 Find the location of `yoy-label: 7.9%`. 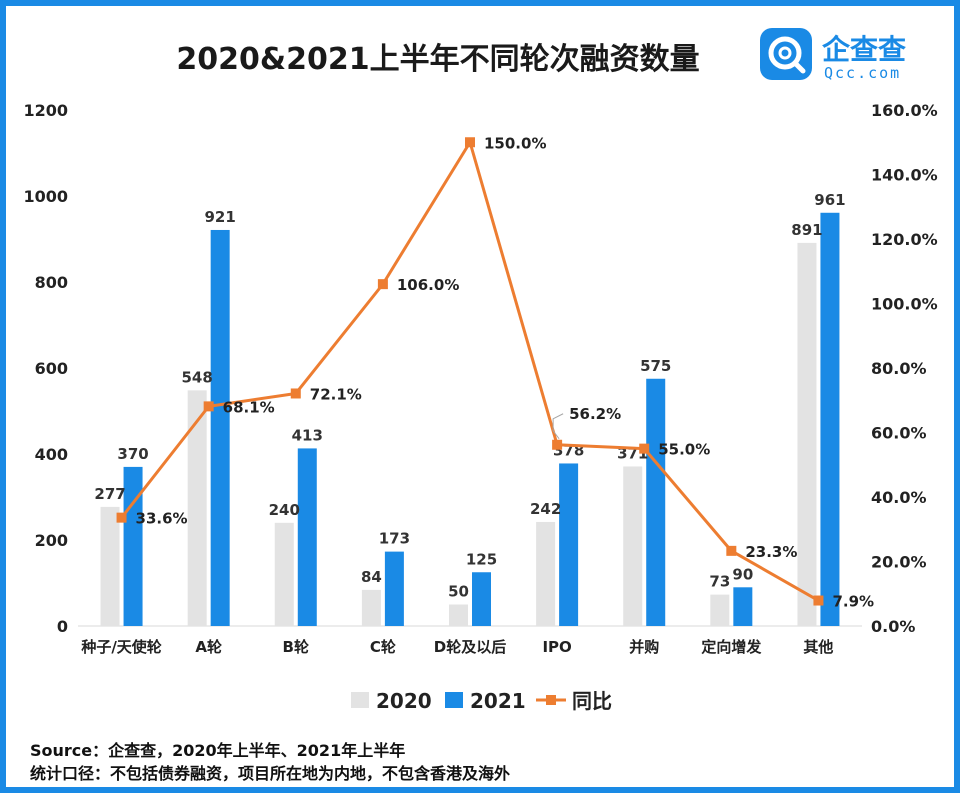

yoy-label: 7.9% is located at coordinates (853, 602).